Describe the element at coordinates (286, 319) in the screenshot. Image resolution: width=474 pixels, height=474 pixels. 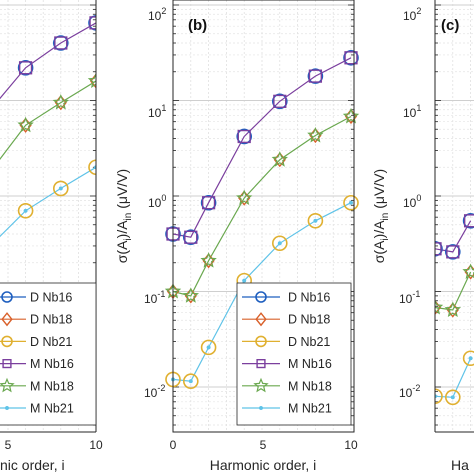
I see `legend-entry: D Nb18` at that location.